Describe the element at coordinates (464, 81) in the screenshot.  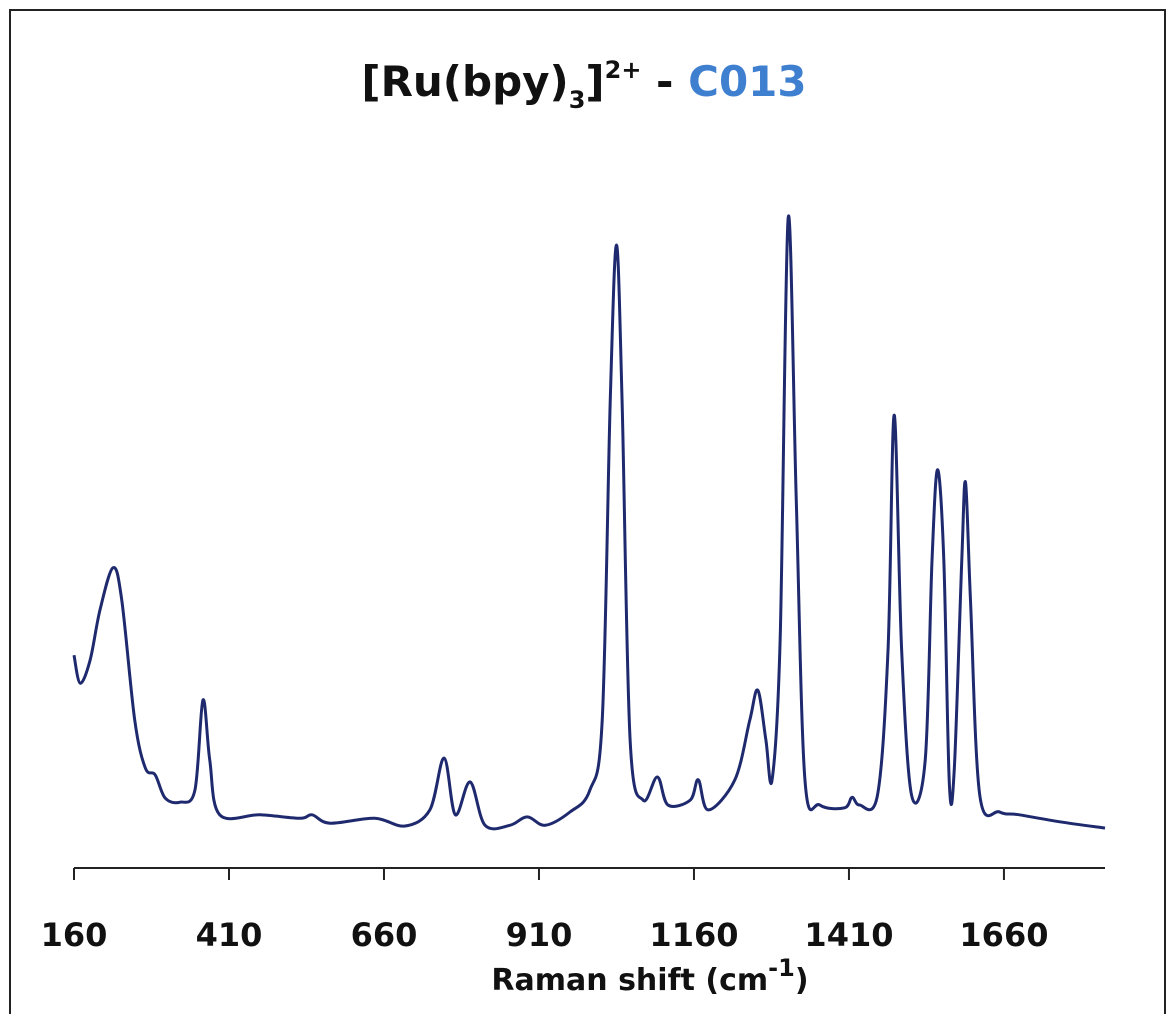
I see `title-part: [Ru(bpy)` at that location.